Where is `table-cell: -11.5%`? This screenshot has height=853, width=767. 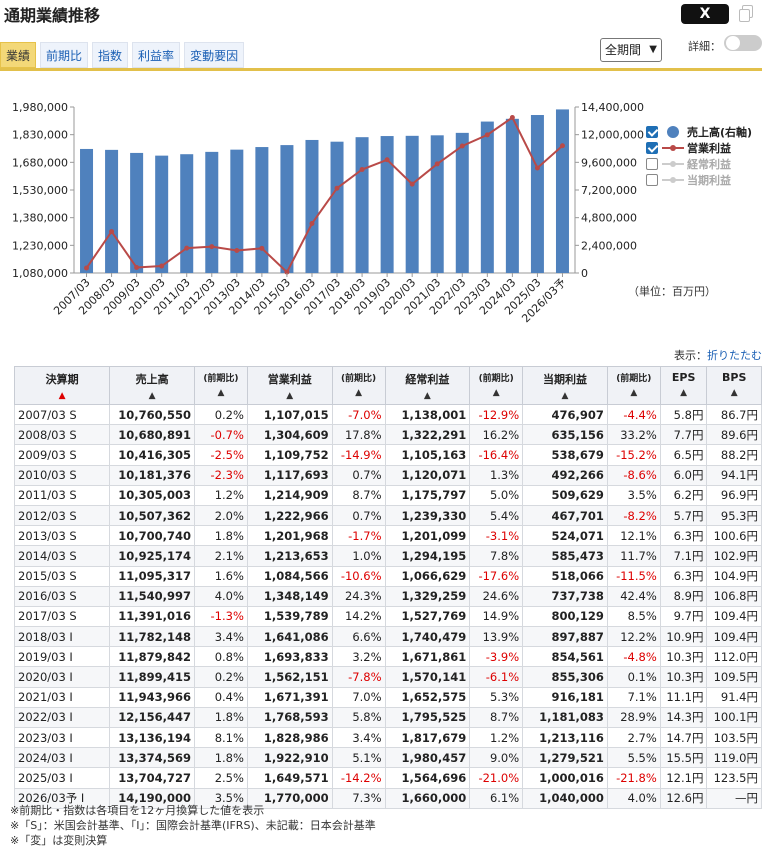
table-cell: -11.5% is located at coordinates (633, 576).